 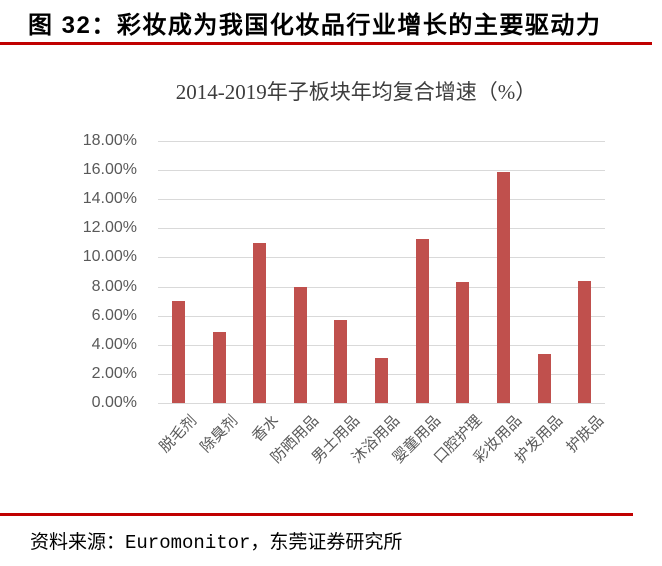 What do you see at coordinates (178, 434) in the screenshot?
I see `x-category-label: 脱毛剂` at bounding box center [178, 434].